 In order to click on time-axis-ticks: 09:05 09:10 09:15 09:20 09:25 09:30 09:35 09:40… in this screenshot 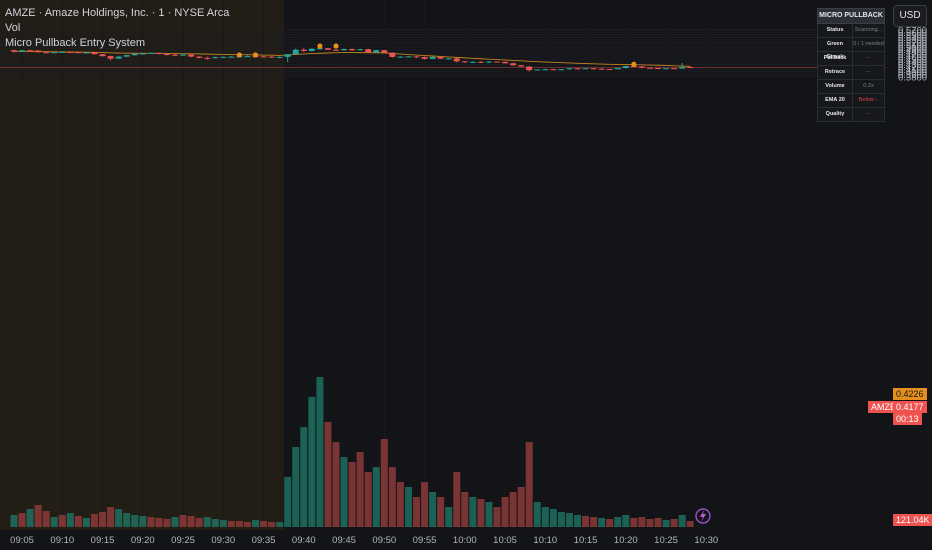, I will do `click(364, 540)`.